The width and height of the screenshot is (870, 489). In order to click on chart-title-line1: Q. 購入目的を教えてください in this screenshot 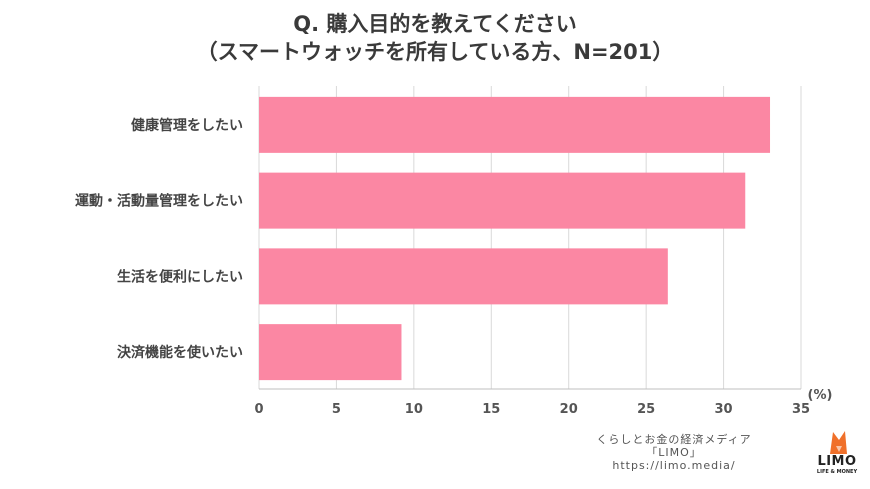, I will do `click(435, 24)`.